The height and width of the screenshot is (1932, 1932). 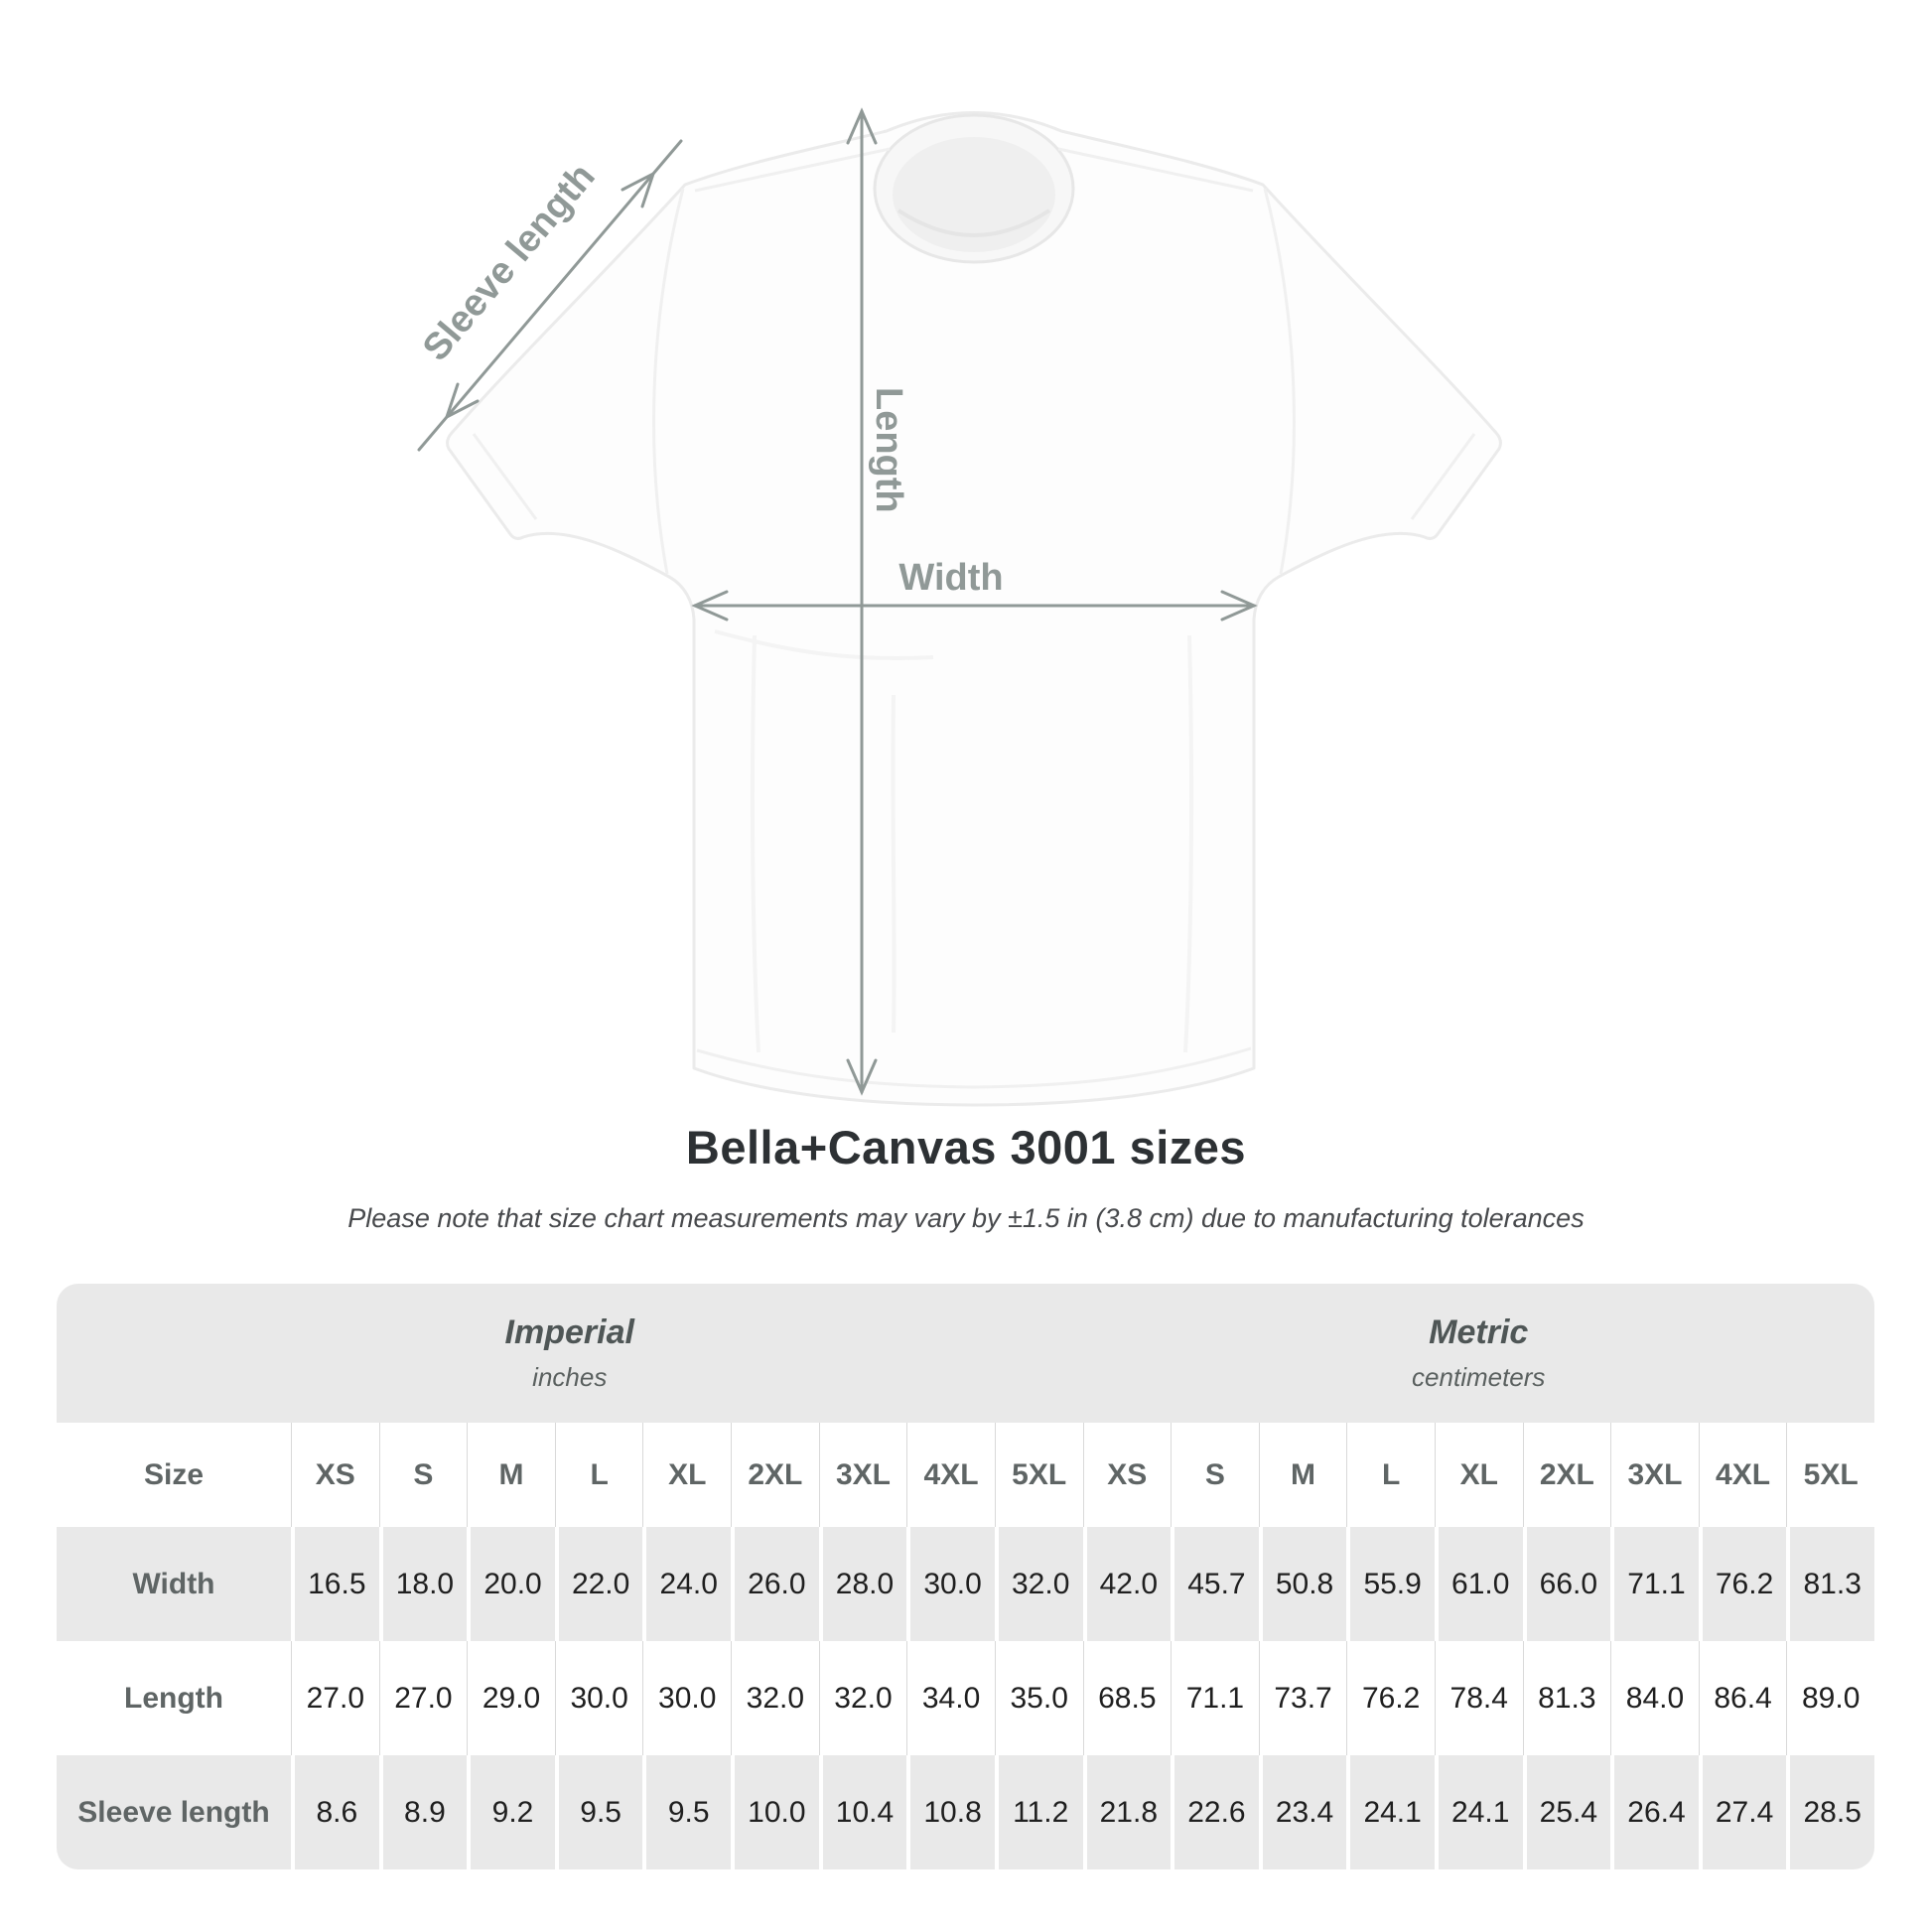 What do you see at coordinates (974, 188) in the screenshot?
I see `collar-graphic` at bounding box center [974, 188].